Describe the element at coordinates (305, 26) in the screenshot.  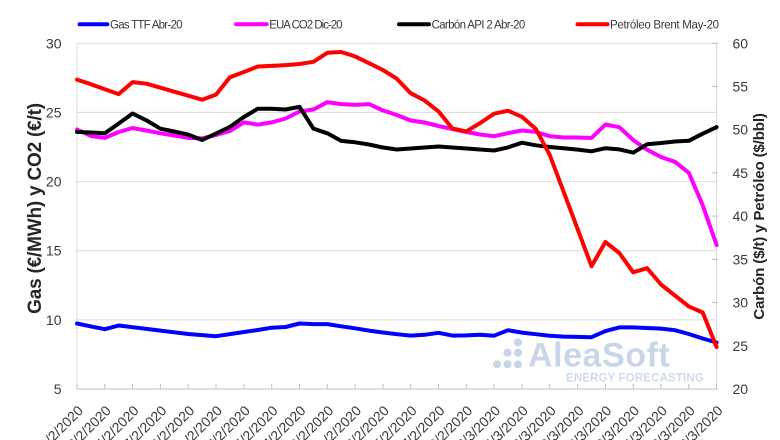
I see `svg-text: EUA CO2 Dic-20` at that location.